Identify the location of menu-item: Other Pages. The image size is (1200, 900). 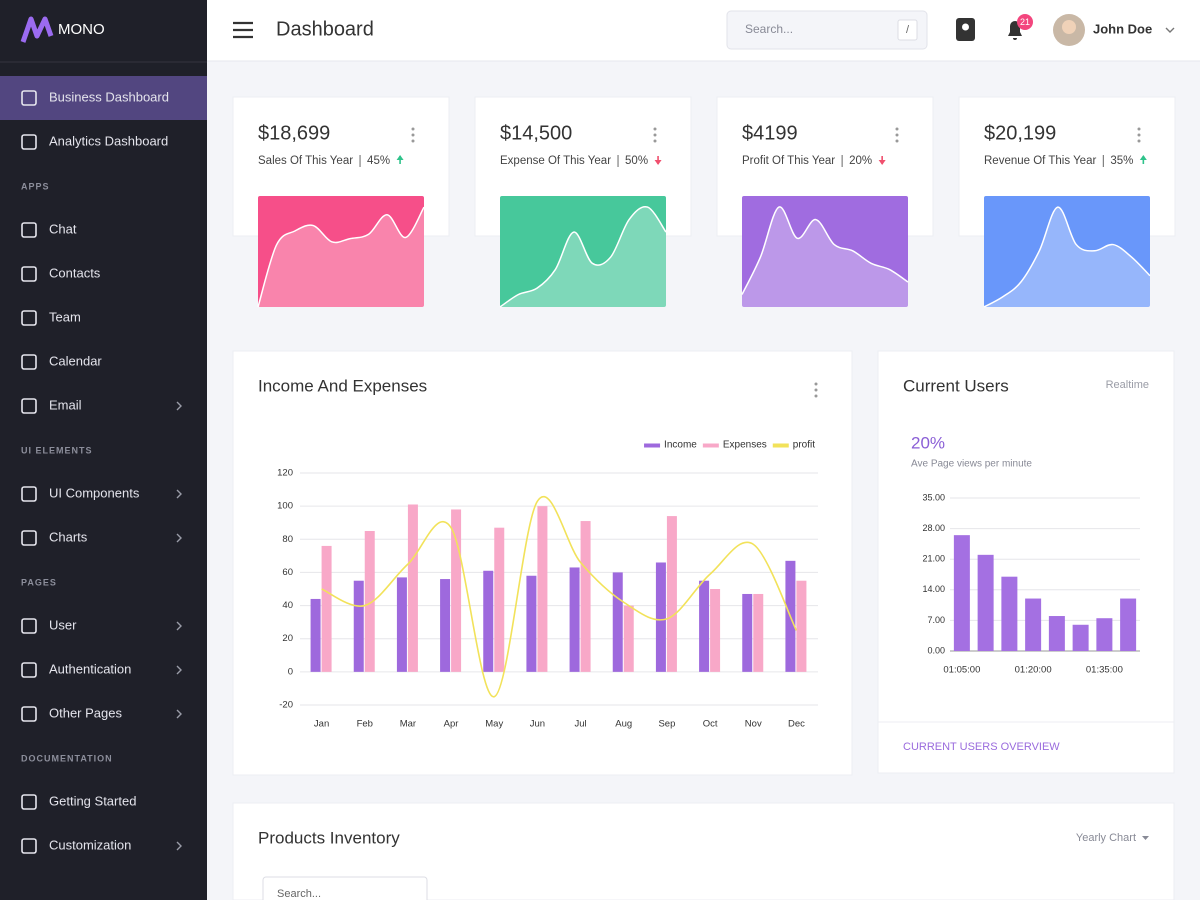
(85, 712).